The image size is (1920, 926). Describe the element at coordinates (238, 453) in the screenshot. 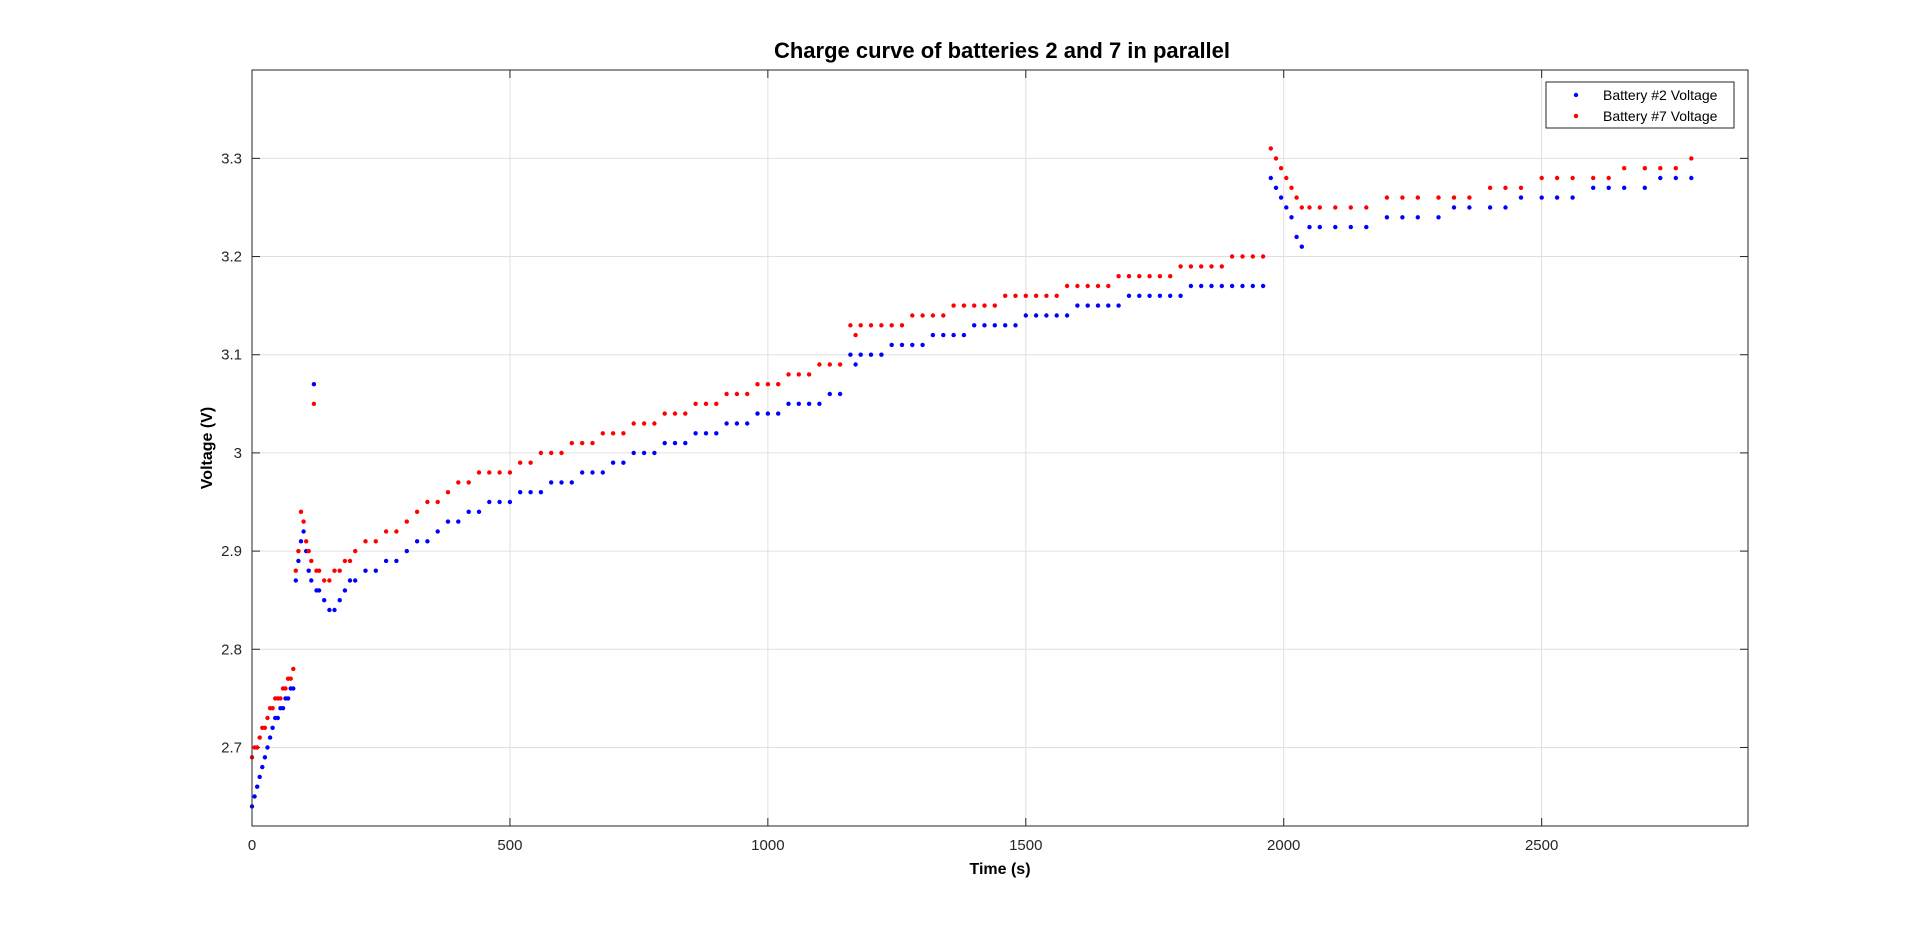

I see `y-tick-label: 3` at that location.